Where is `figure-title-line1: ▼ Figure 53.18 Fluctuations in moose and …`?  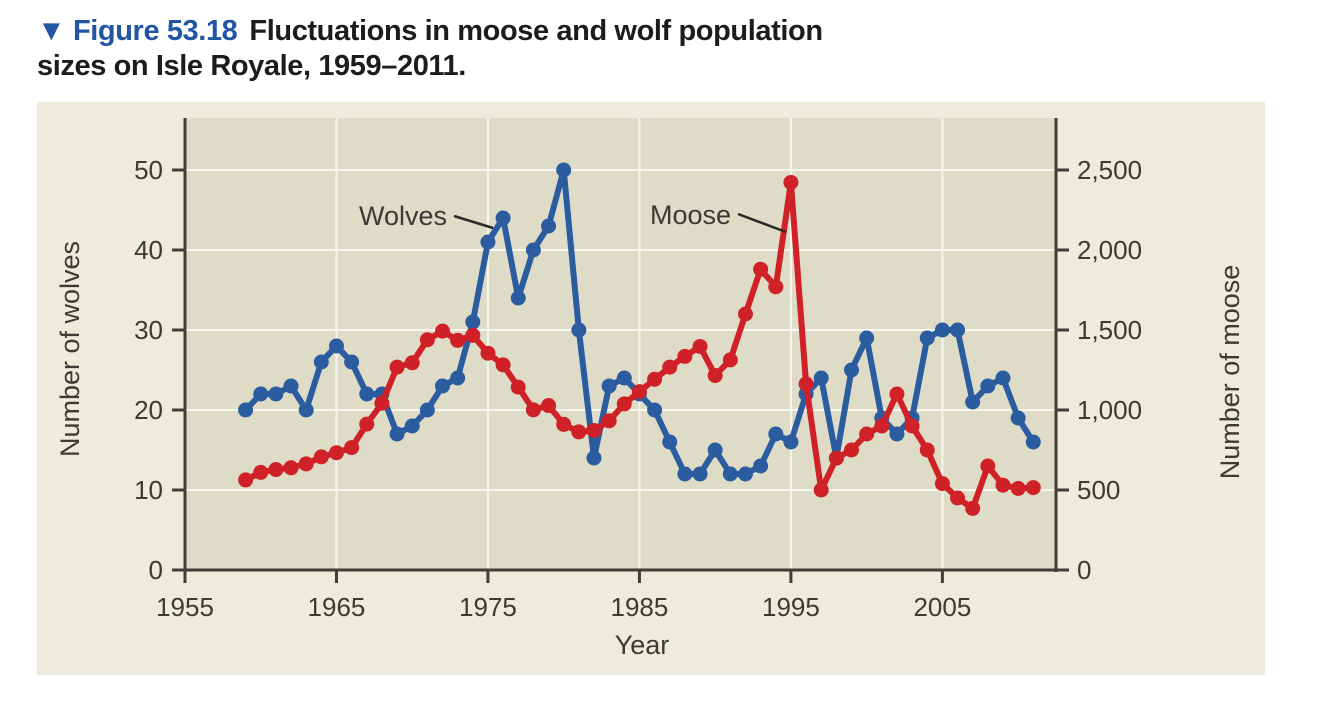 figure-title-line1: ▼ Figure 53.18 Fluctuations in moose and … is located at coordinates (430, 31).